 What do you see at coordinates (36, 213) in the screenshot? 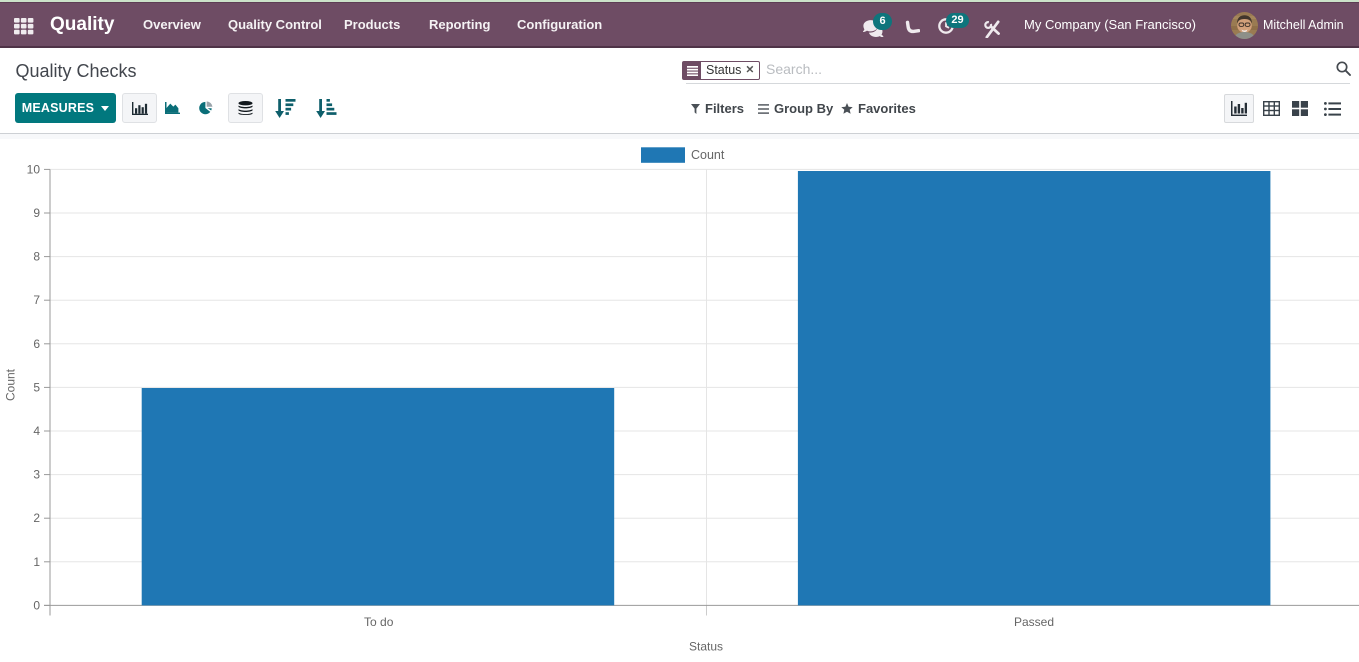
I see `svg-text: 9` at bounding box center [36, 213].